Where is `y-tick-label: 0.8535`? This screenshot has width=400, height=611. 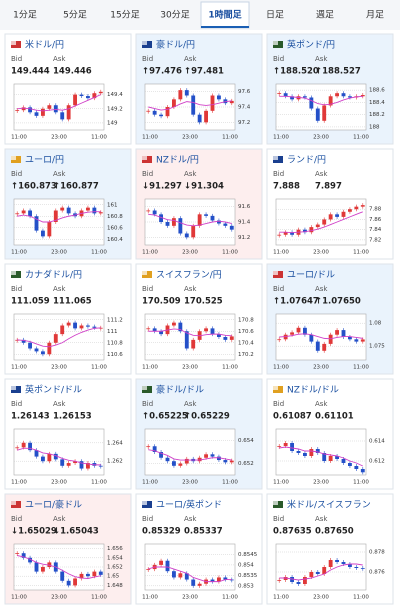 y-tick-label: 0.8535 is located at coordinates (248, 576).